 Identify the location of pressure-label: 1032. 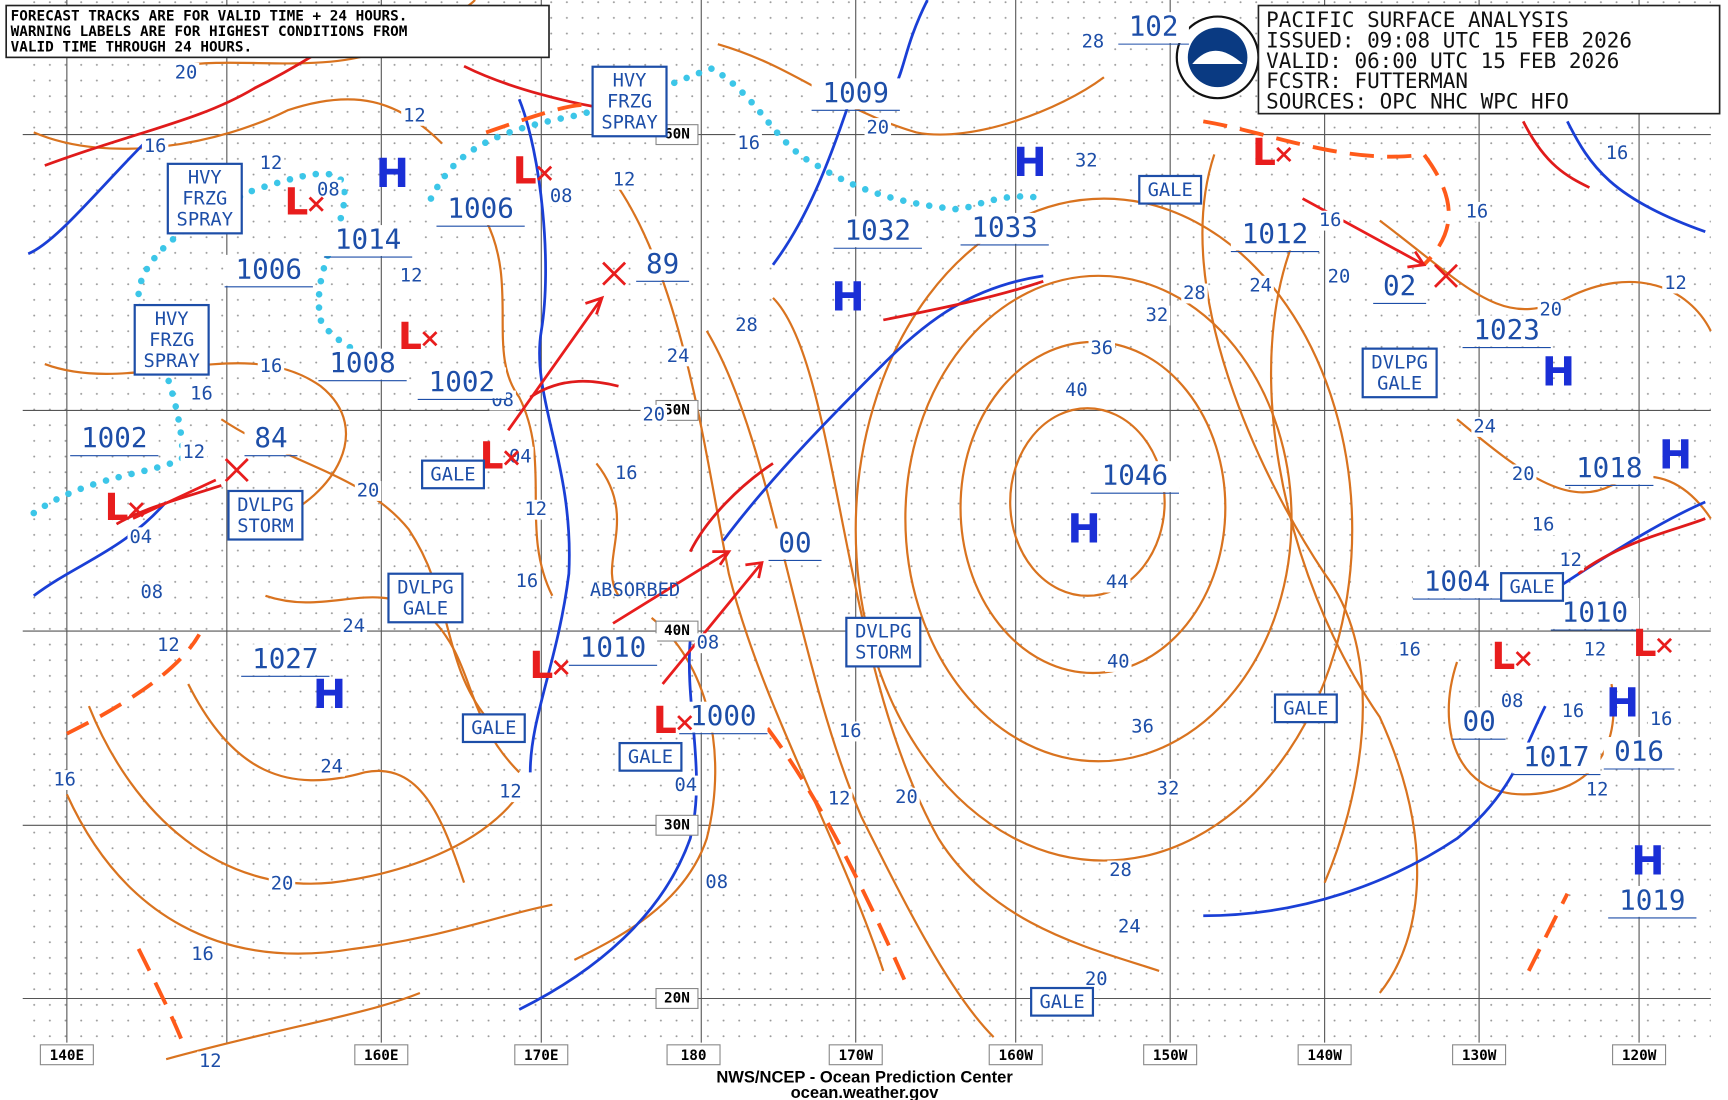
(878, 230).